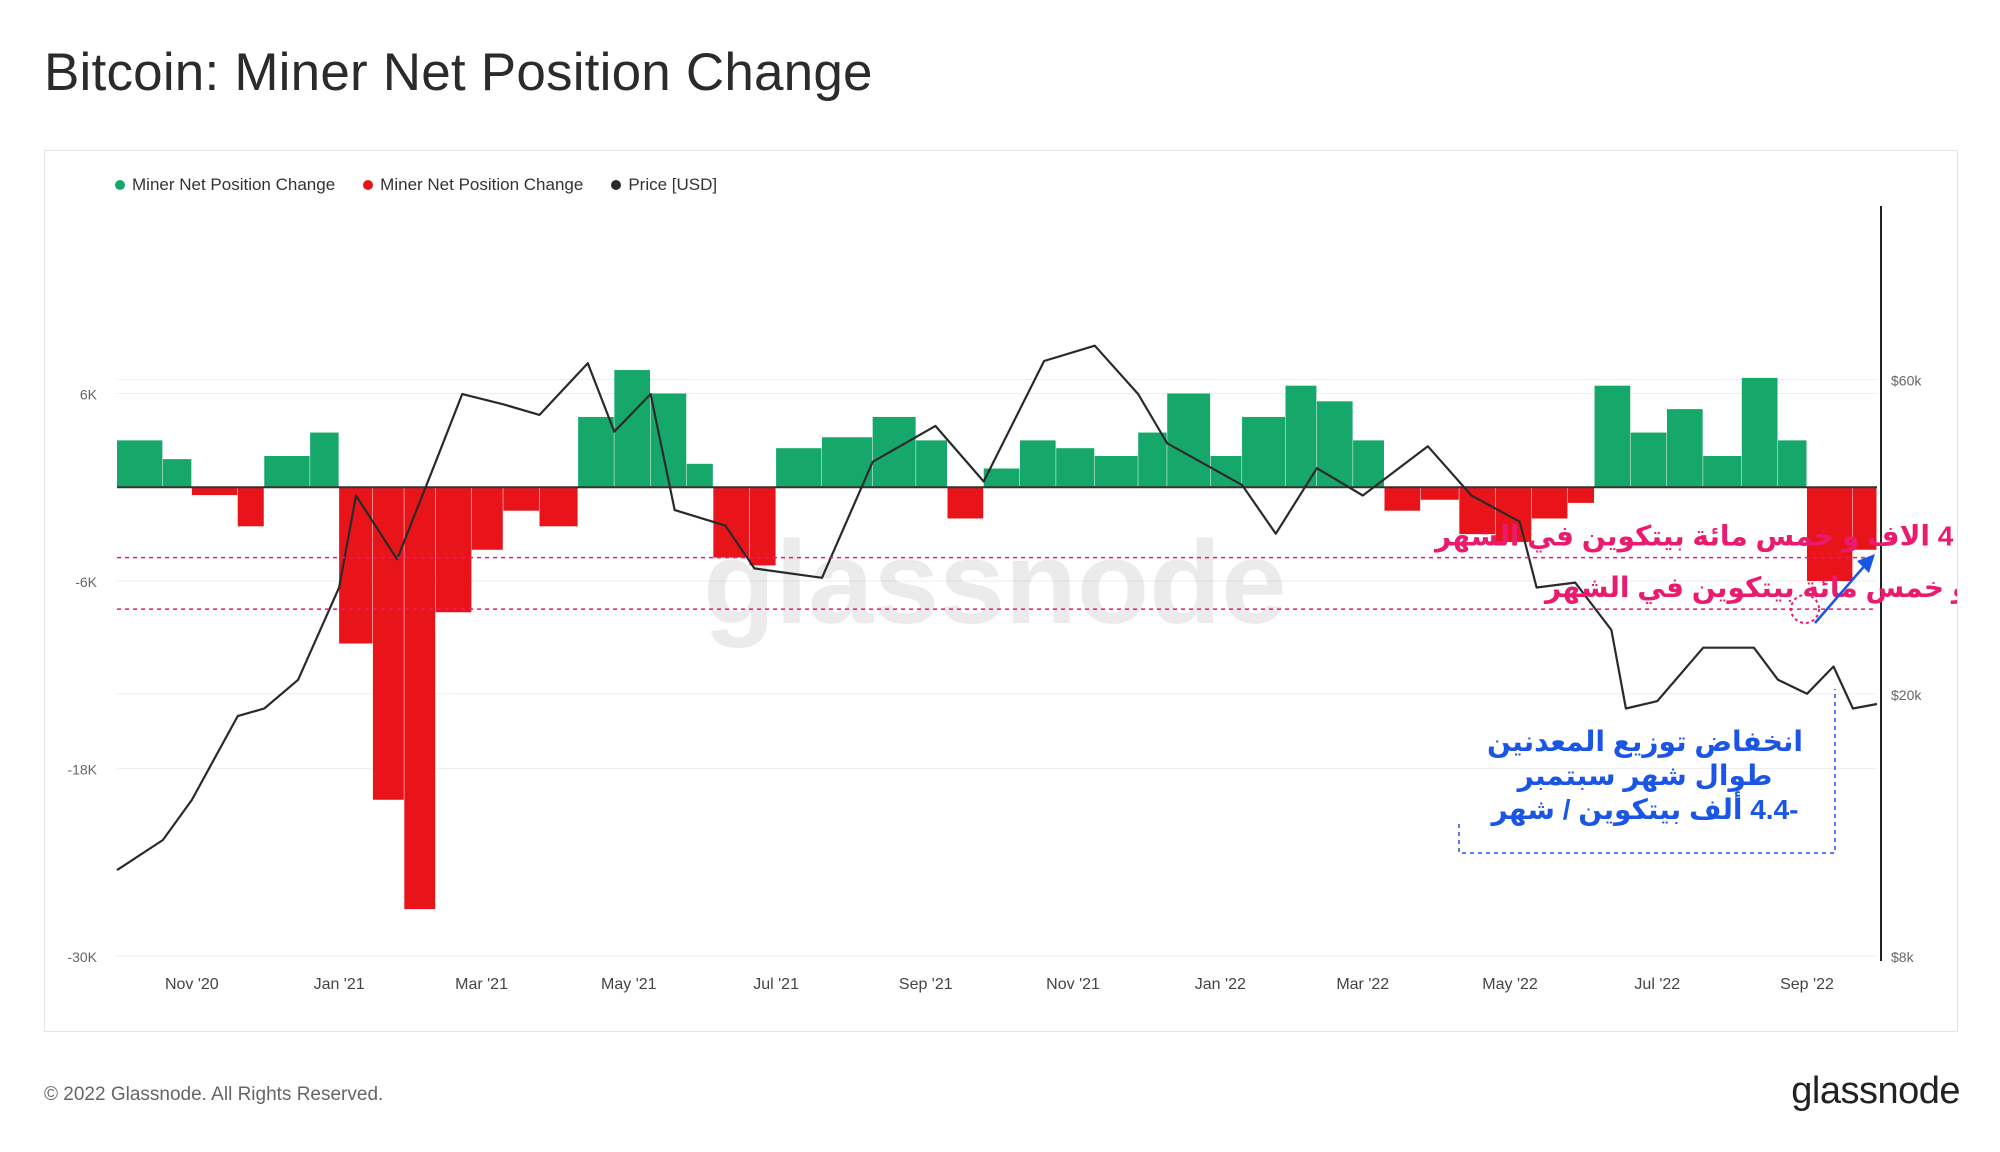 This screenshot has width=2000, height=1152. I want to click on y-right-tick-label: $60k, so click(1906, 380).